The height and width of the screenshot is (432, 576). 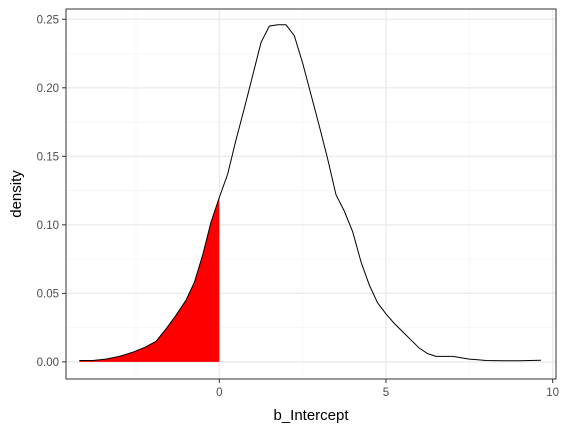 What do you see at coordinates (48, 89) in the screenshot?
I see `y-tick-label: 0.20` at bounding box center [48, 89].